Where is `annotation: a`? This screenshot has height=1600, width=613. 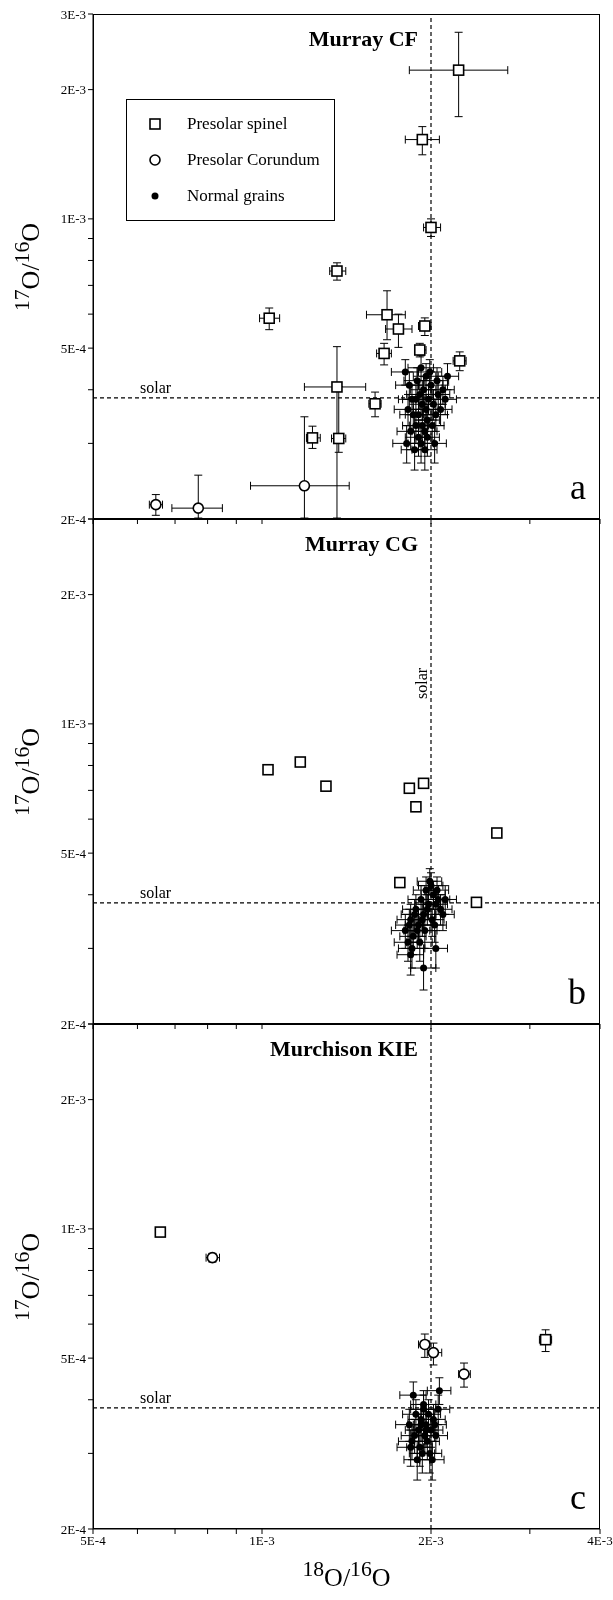 annotation: a is located at coordinates (578, 487).